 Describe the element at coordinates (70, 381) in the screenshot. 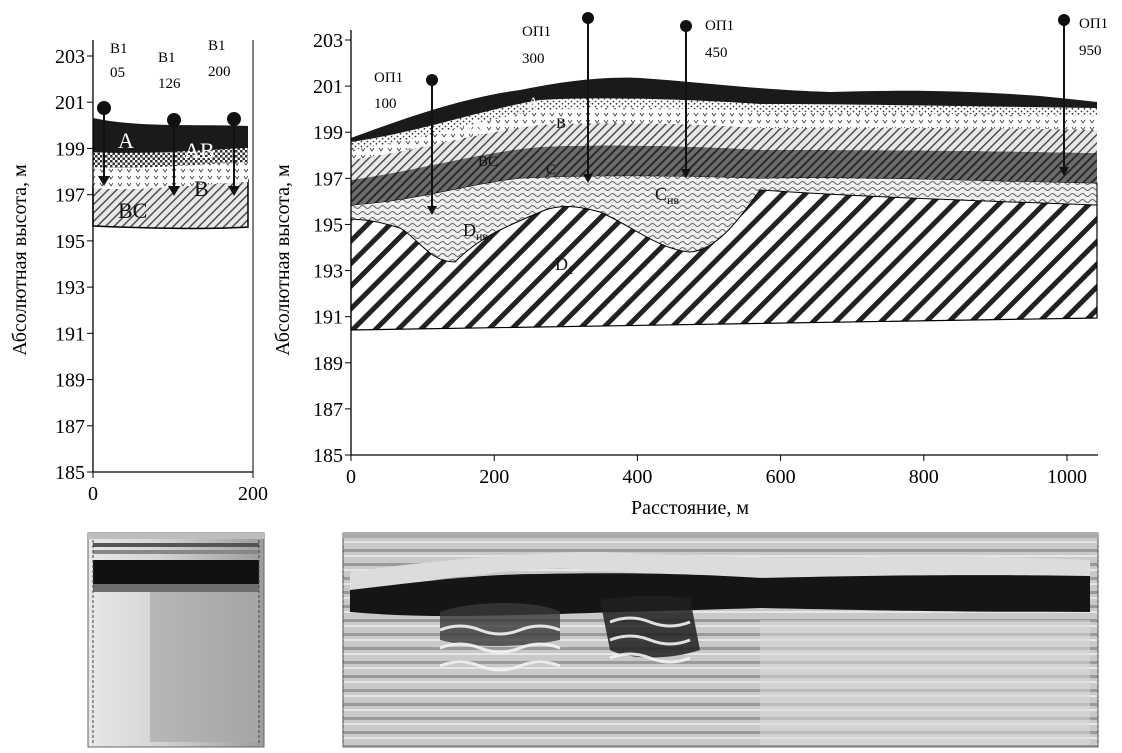

I see `left-y-tick-189: 189` at that location.